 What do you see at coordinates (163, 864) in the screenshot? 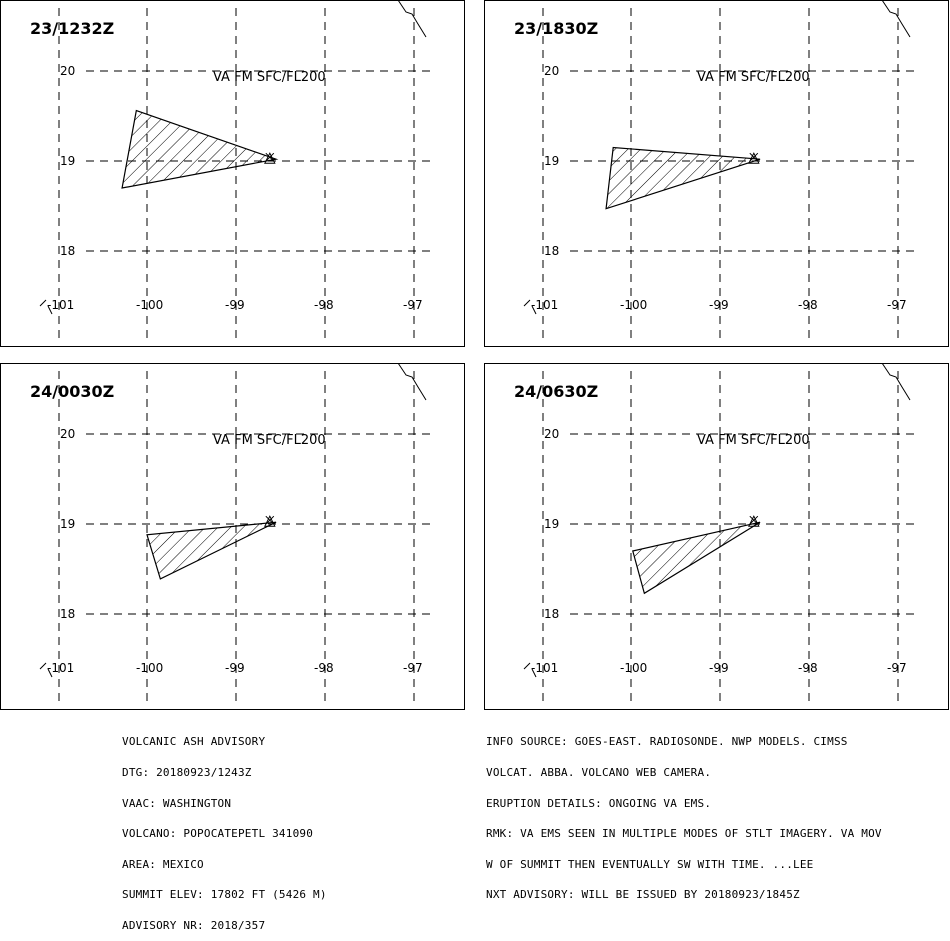
I see `advisory-line: AREA: MEXICO` at bounding box center [163, 864].